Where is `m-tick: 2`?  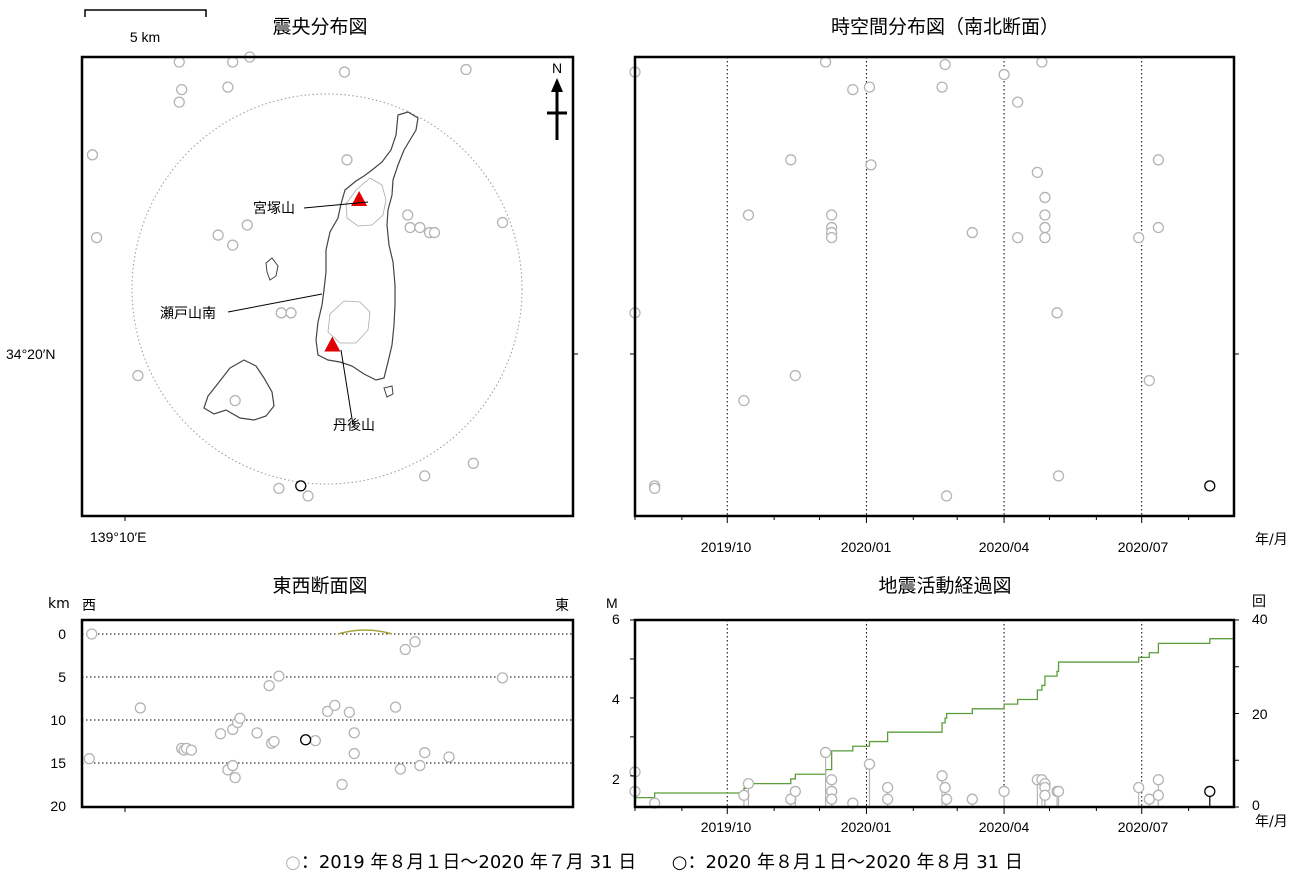 m-tick: 2 is located at coordinates (616, 779).